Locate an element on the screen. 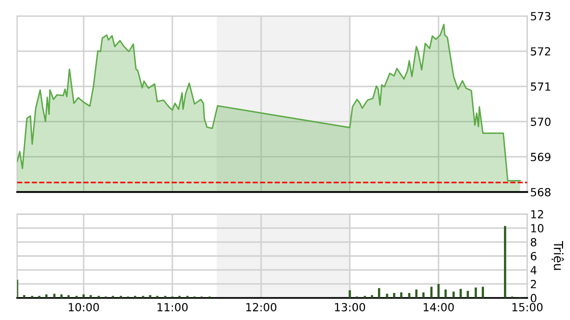 This screenshot has width=570, height=320. y-tick-label: 12 is located at coordinates (537, 214).